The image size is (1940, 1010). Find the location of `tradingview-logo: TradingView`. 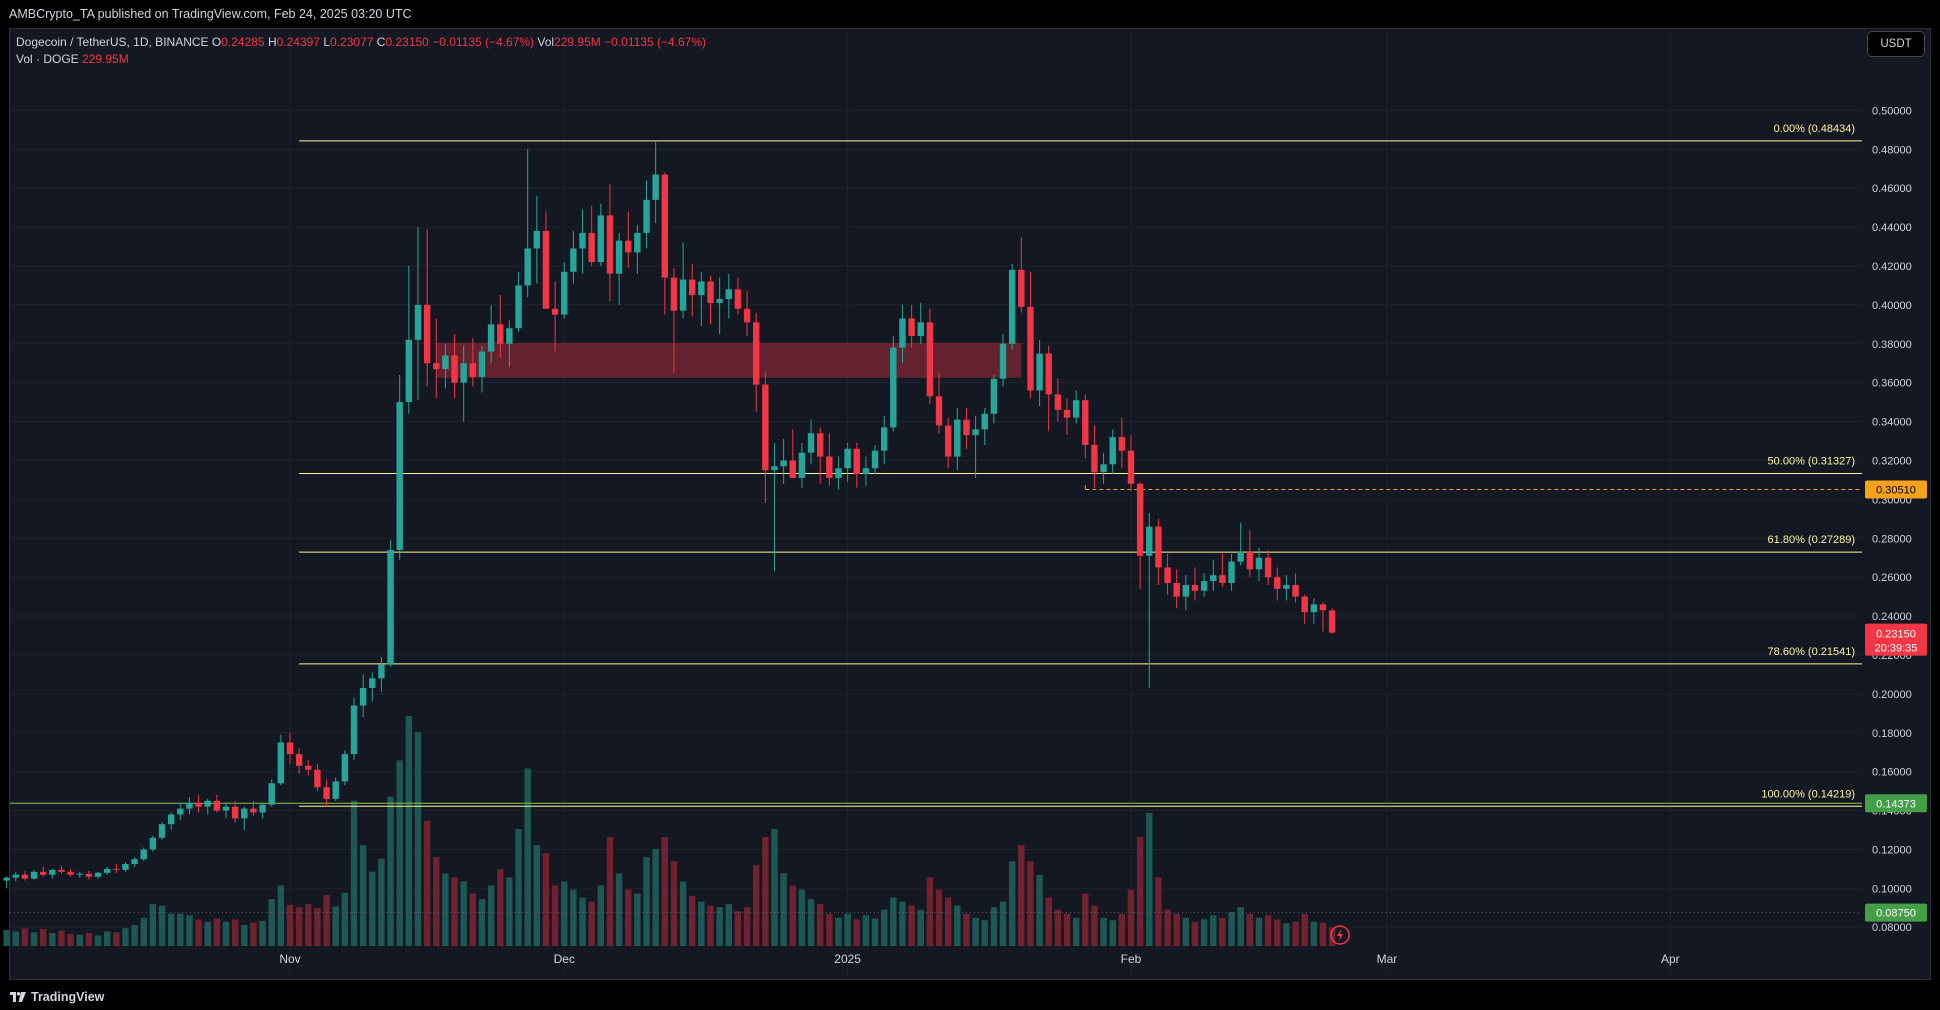

tradingview-logo: TradingView is located at coordinates (57, 997).